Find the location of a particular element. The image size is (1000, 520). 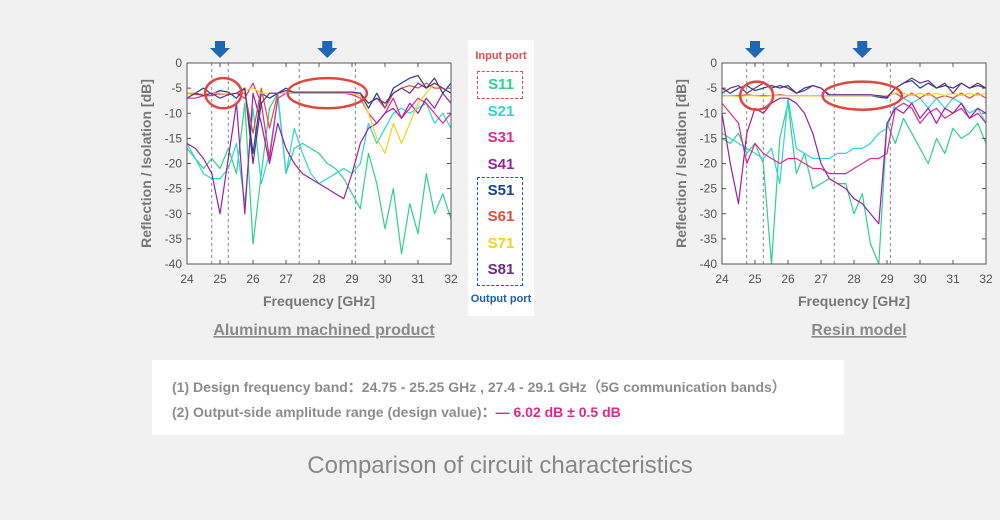

legend-input-box is located at coordinates (500, 85).